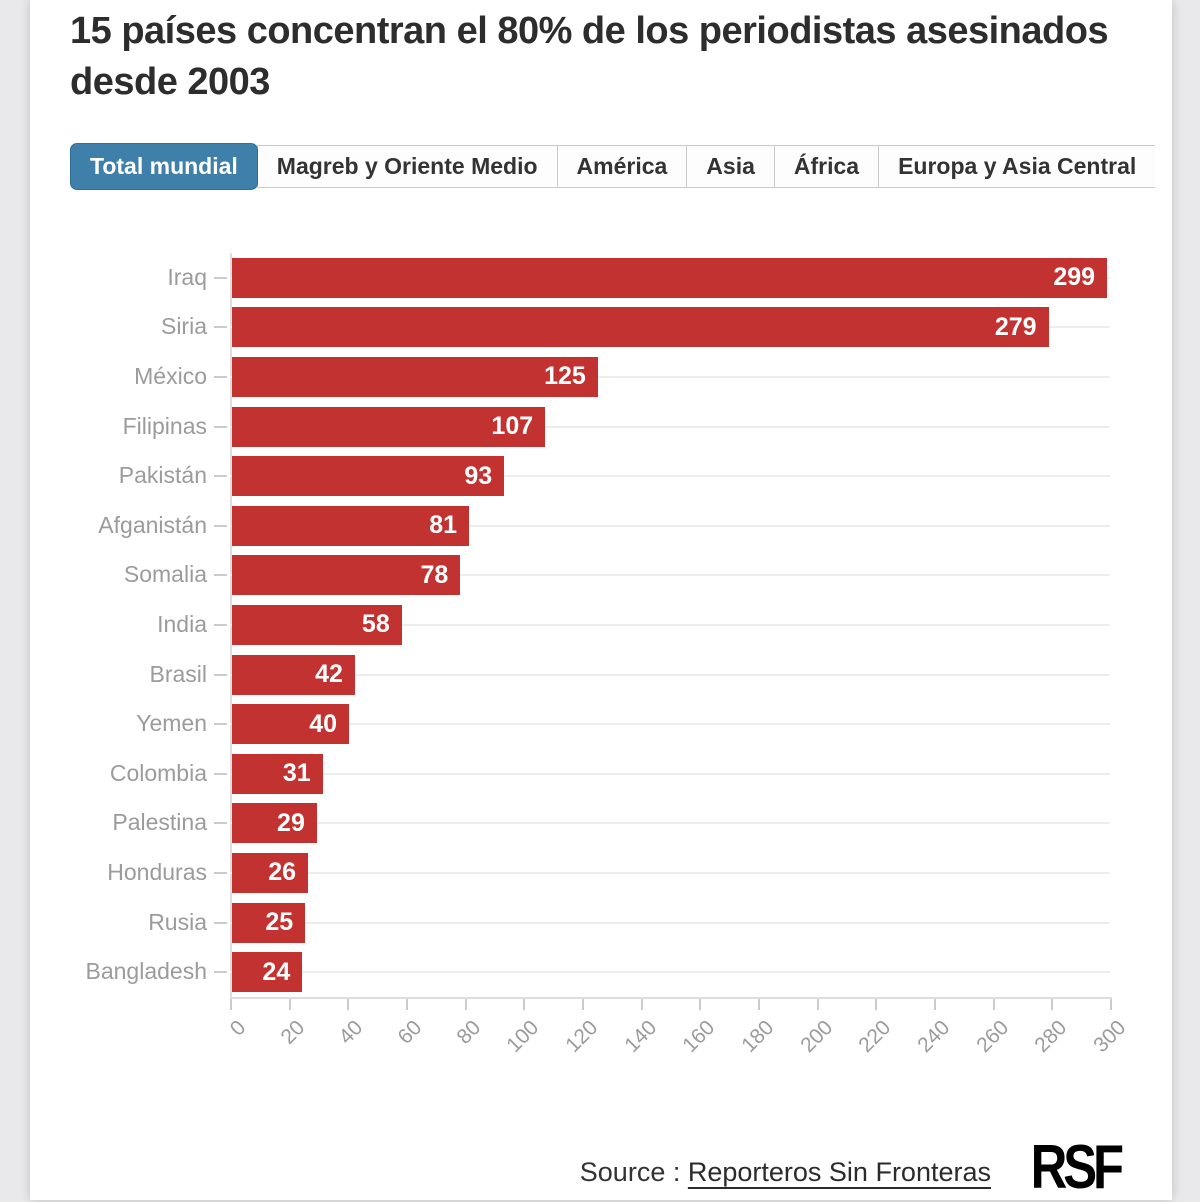  What do you see at coordinates (582, 1037) in the screenshot?
I see `x-axis-tick-label: 120` at bounding box center [582, 1037].